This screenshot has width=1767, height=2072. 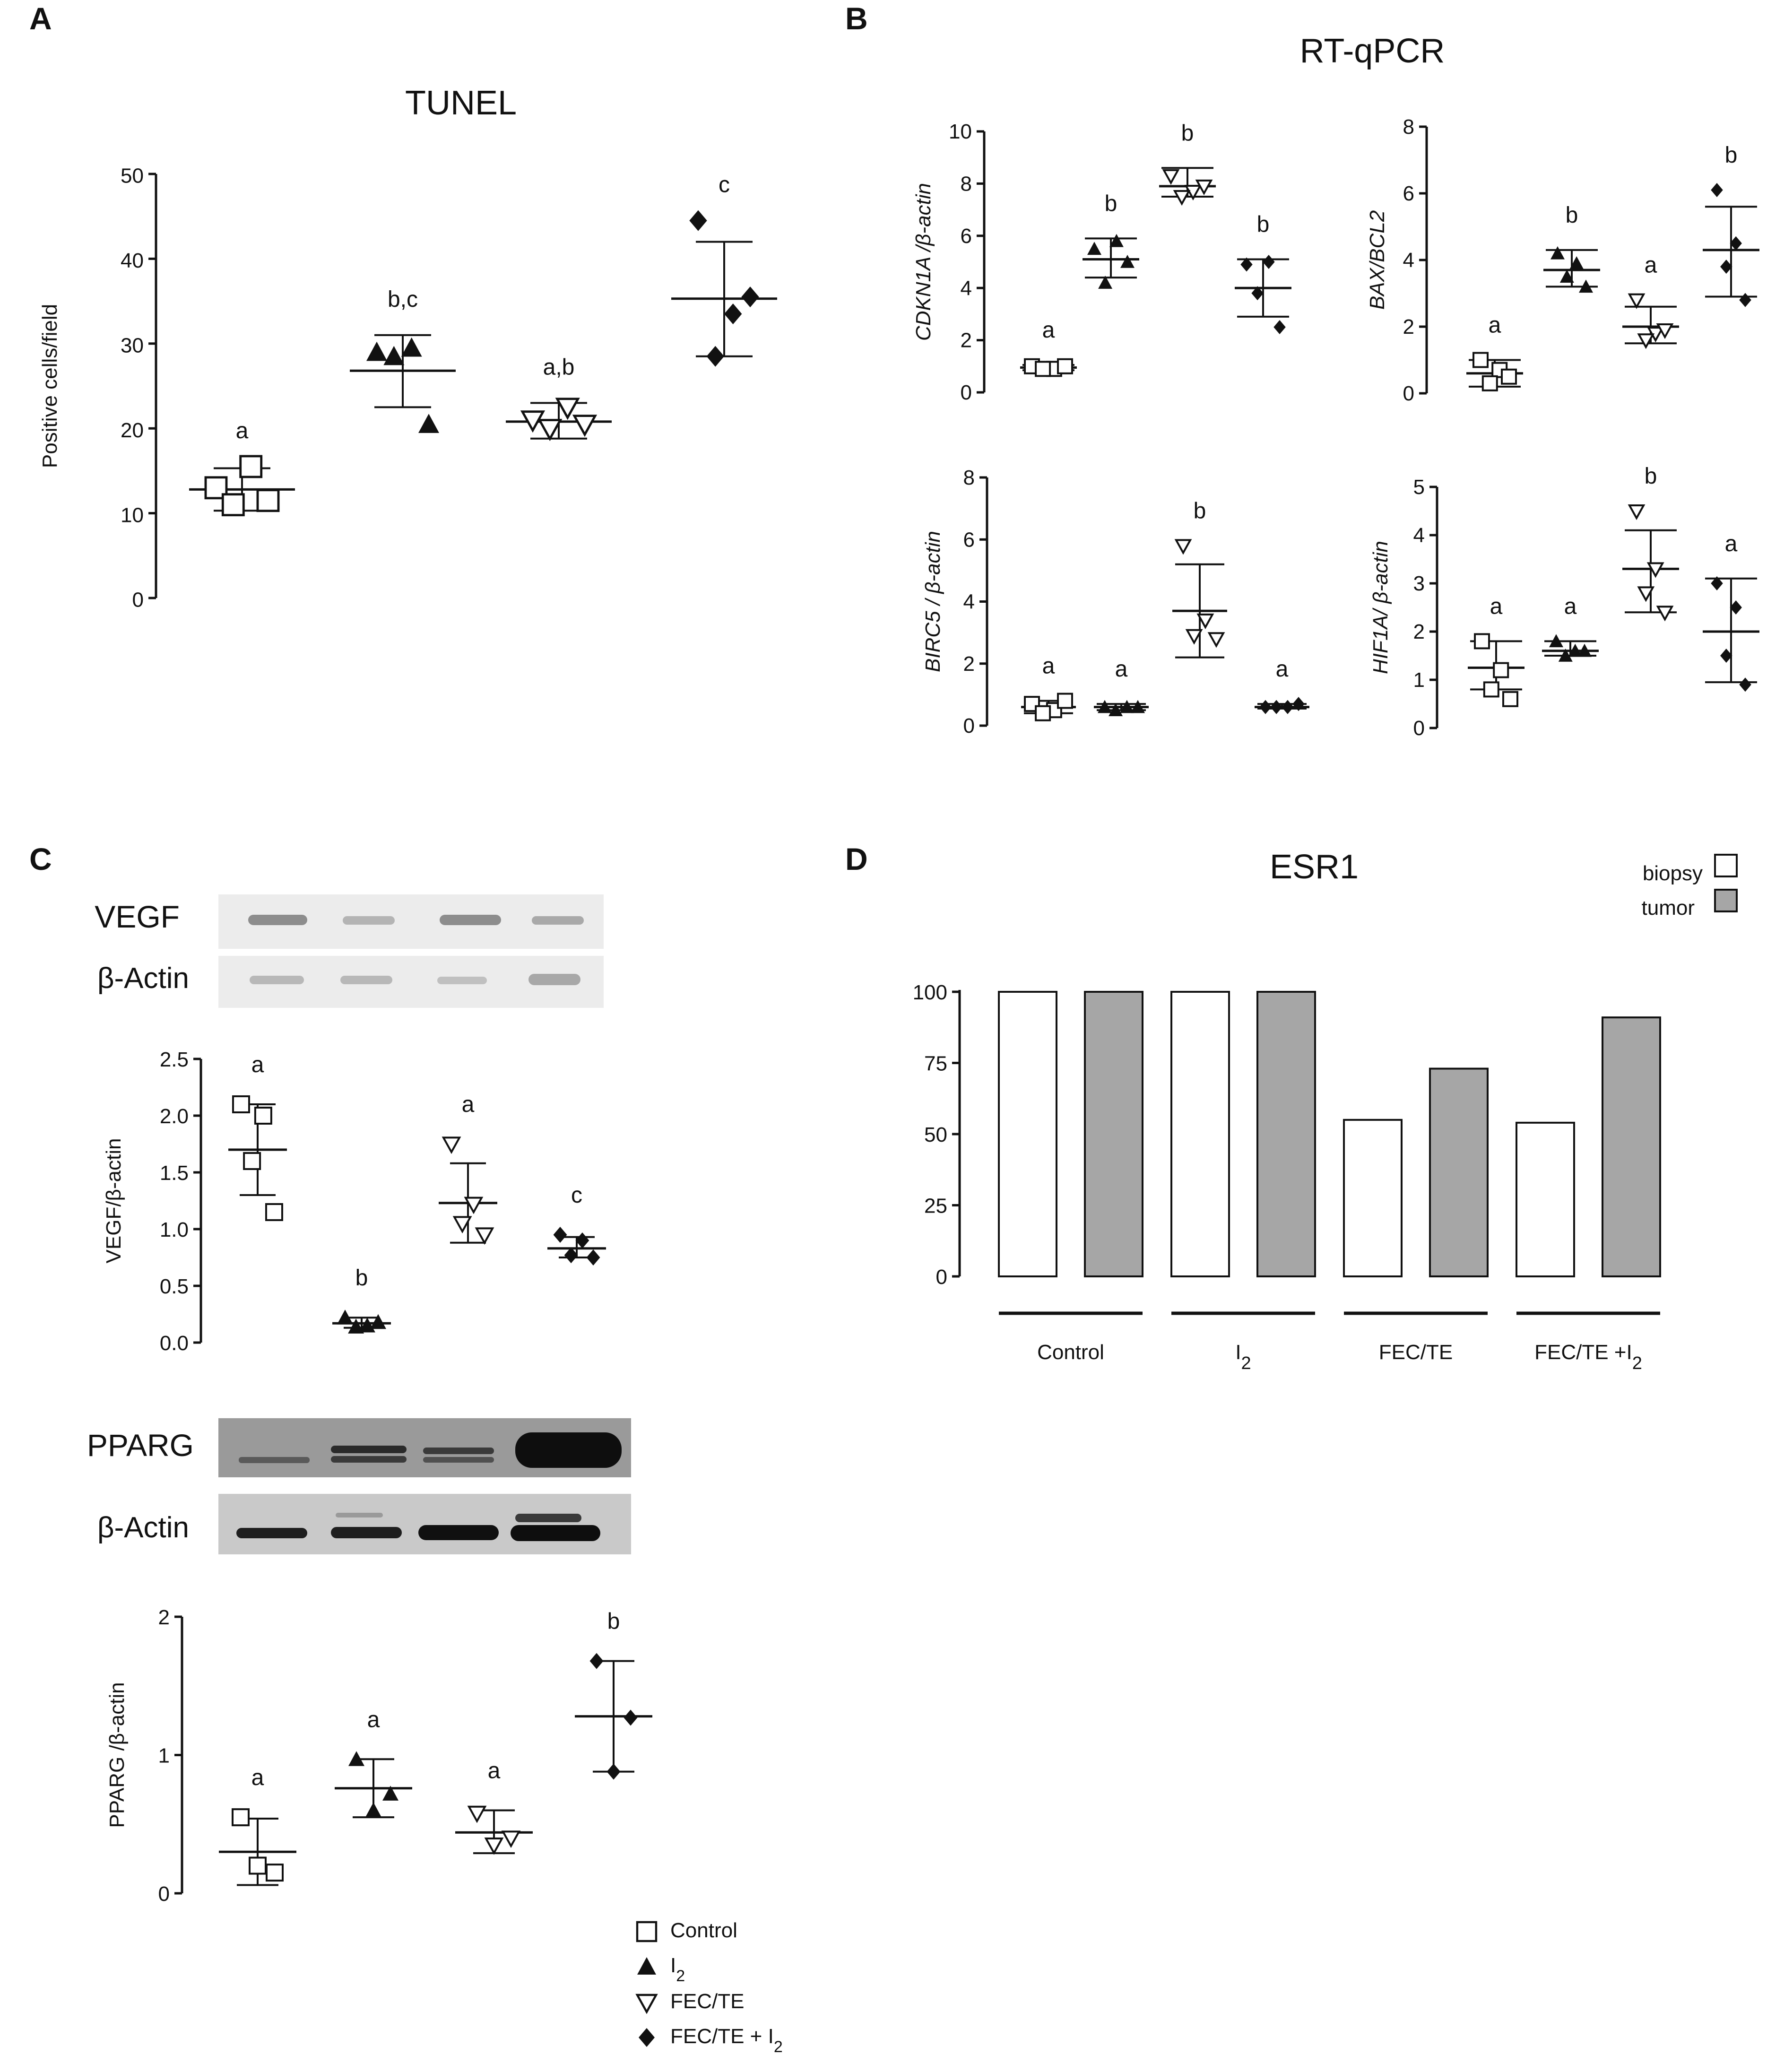 What do you see at coordinates (403, 299) in the screenshot?
I see `significance-label: b,c` at bounding box center [403, 299].